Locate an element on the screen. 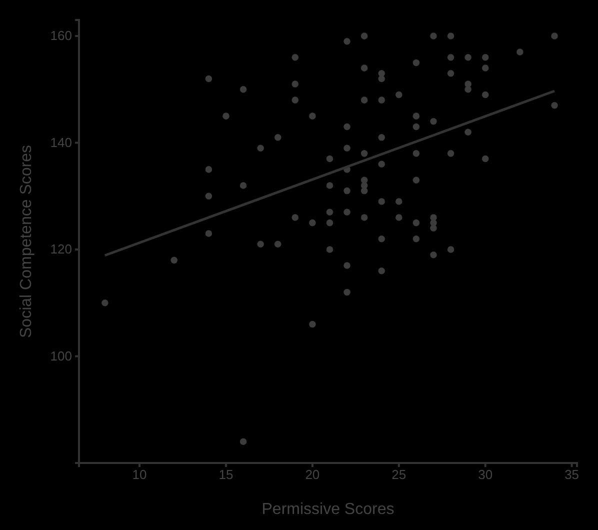  x-axis-title: Permissive Scores is located at coordinates (328, 509).